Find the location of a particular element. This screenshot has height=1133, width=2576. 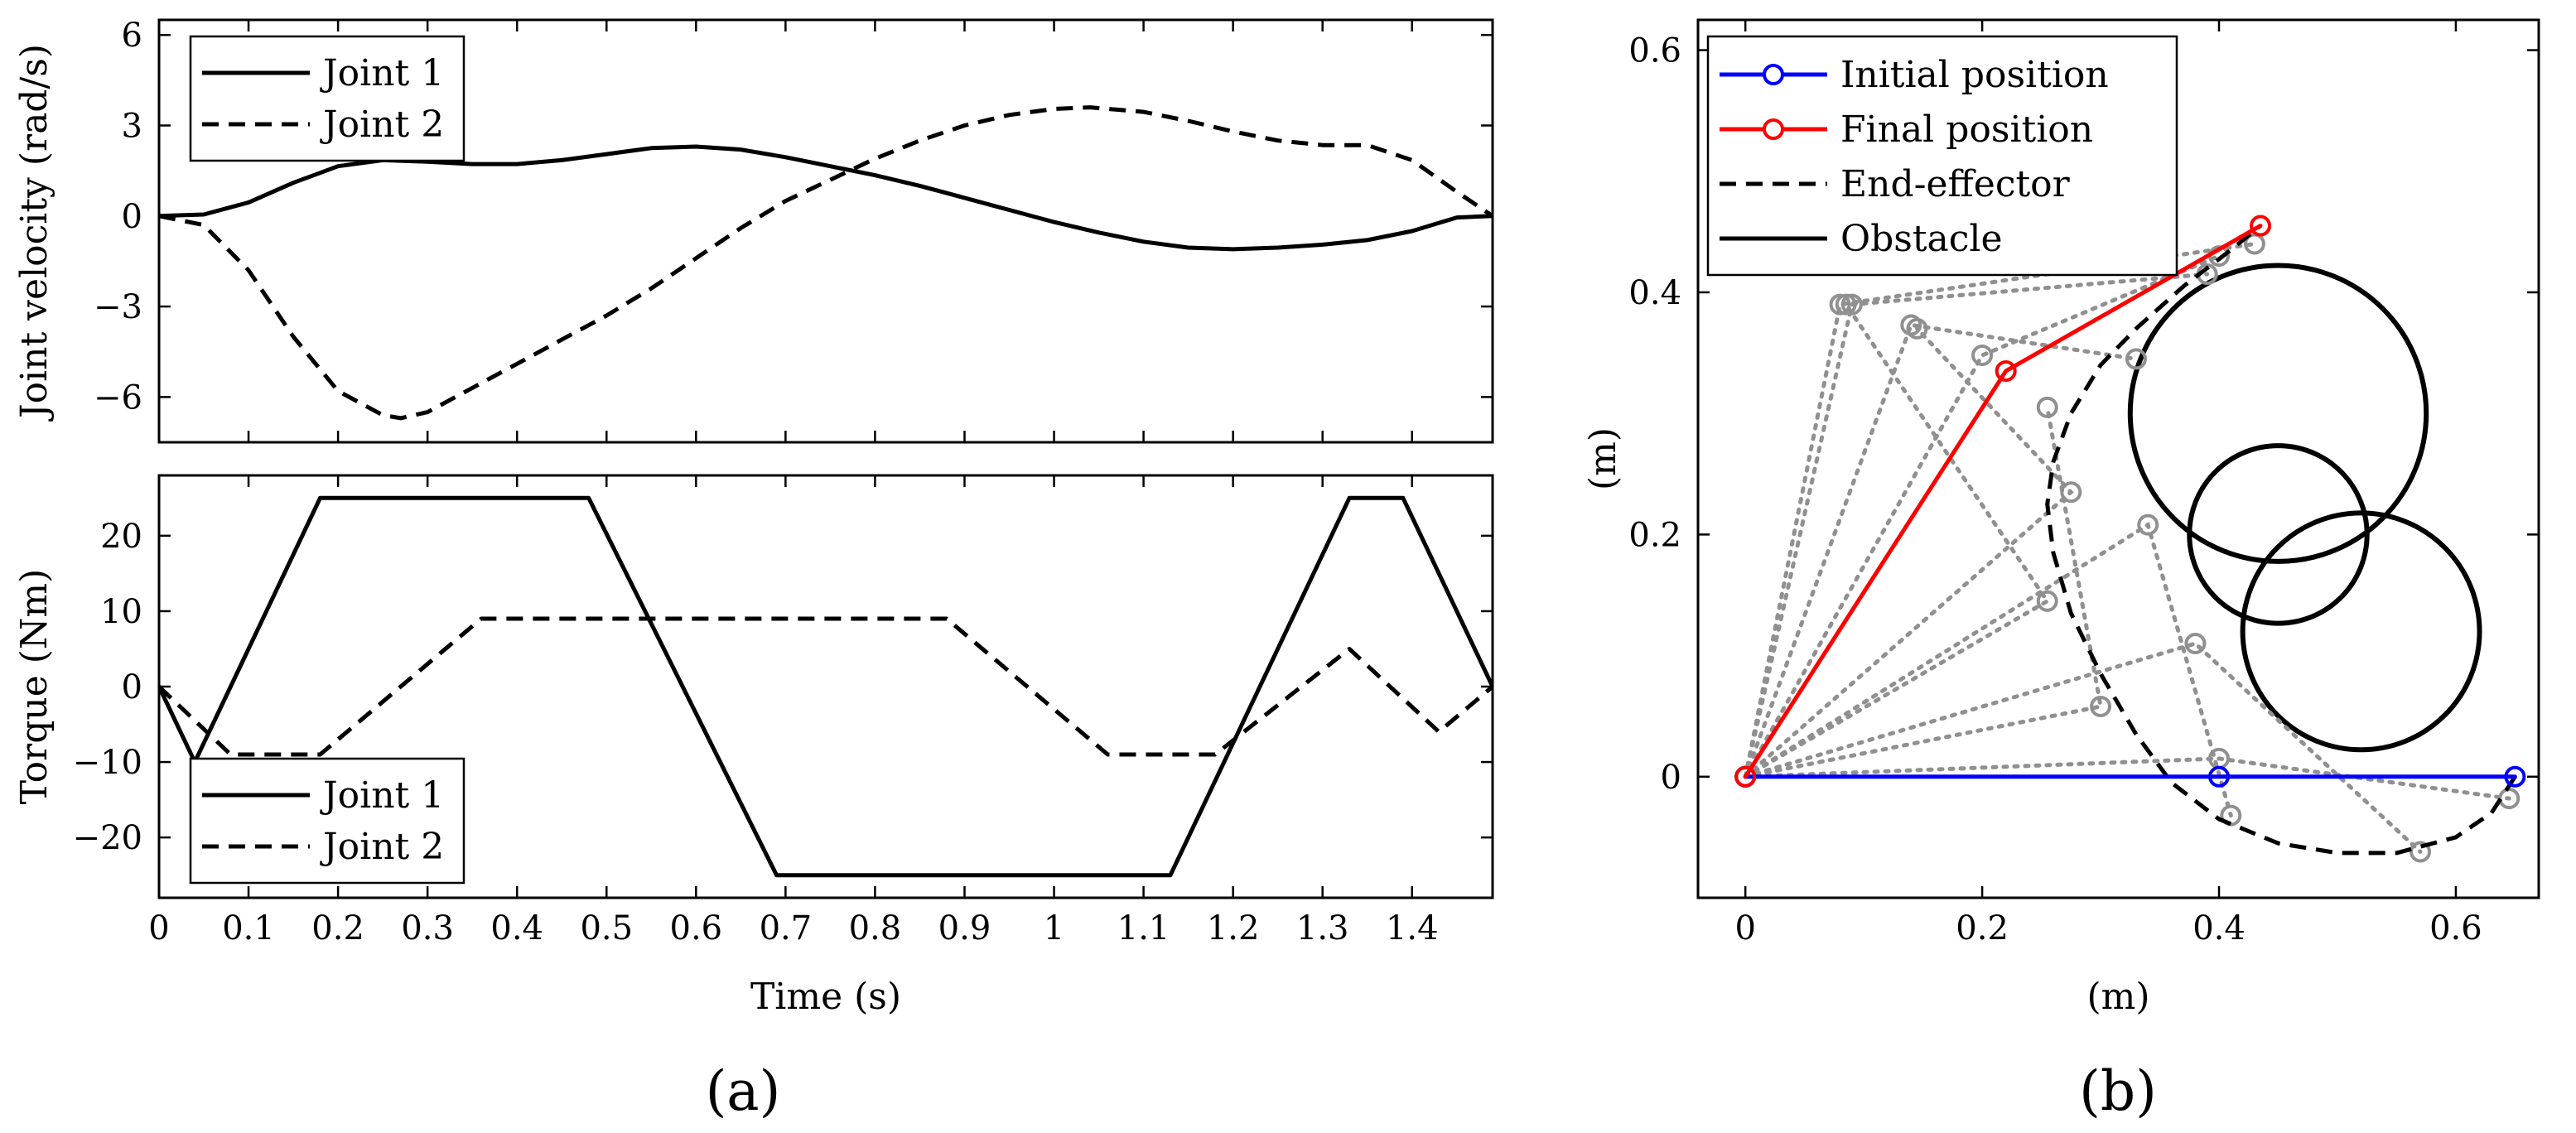

intermediate-arm-5-joint-marker is located at coordinates (2047, 601).